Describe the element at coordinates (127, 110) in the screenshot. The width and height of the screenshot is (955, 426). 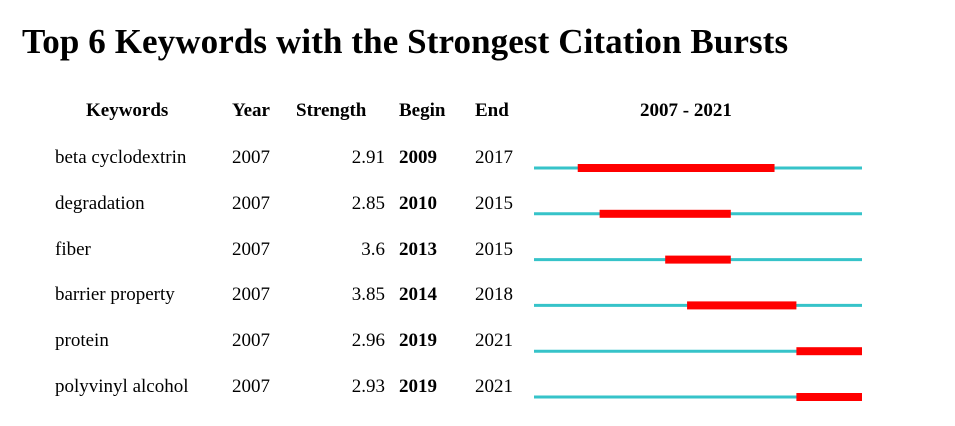
I see `header-keywords: Keywords` at that location.